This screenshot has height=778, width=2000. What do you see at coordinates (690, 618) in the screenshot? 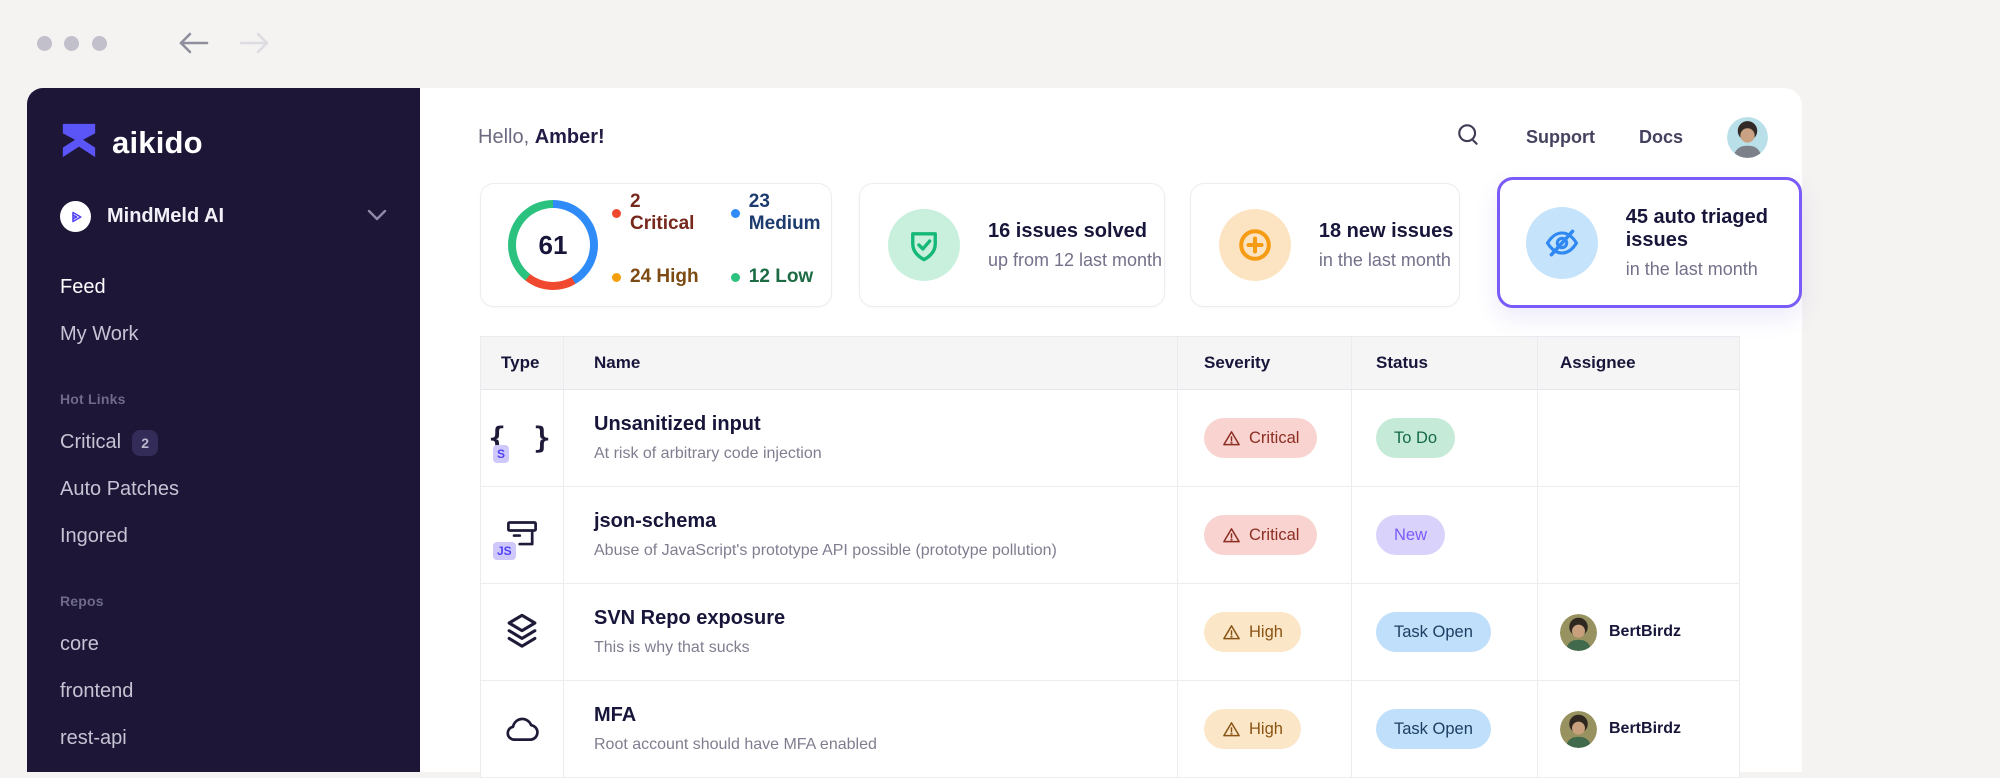
I see `issue-name: SVN Repo exposure` at bounding box center [690, 618].